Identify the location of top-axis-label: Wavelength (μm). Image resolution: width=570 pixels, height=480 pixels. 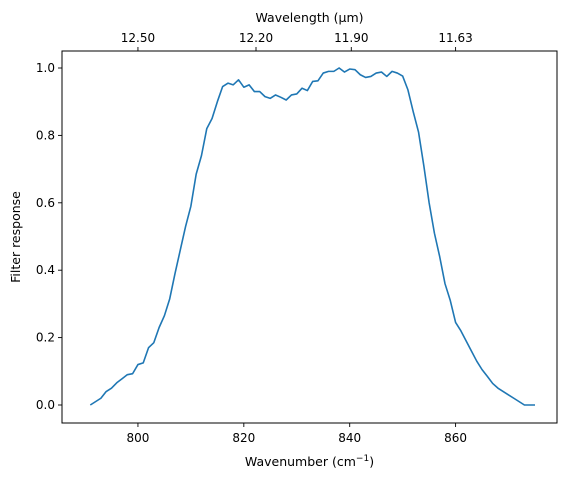
(309, 17).